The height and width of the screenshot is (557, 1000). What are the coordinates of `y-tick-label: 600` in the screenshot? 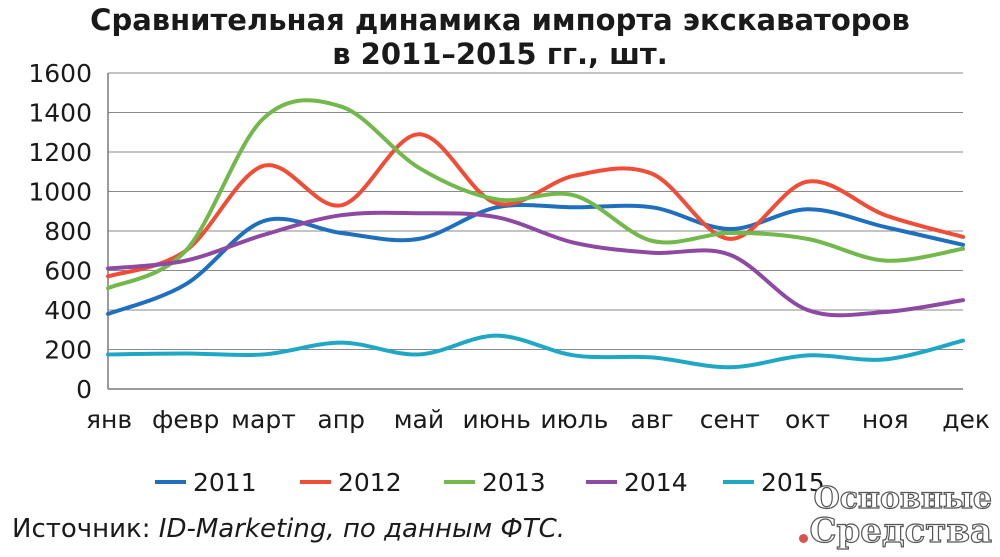 It's located at (68, 271).